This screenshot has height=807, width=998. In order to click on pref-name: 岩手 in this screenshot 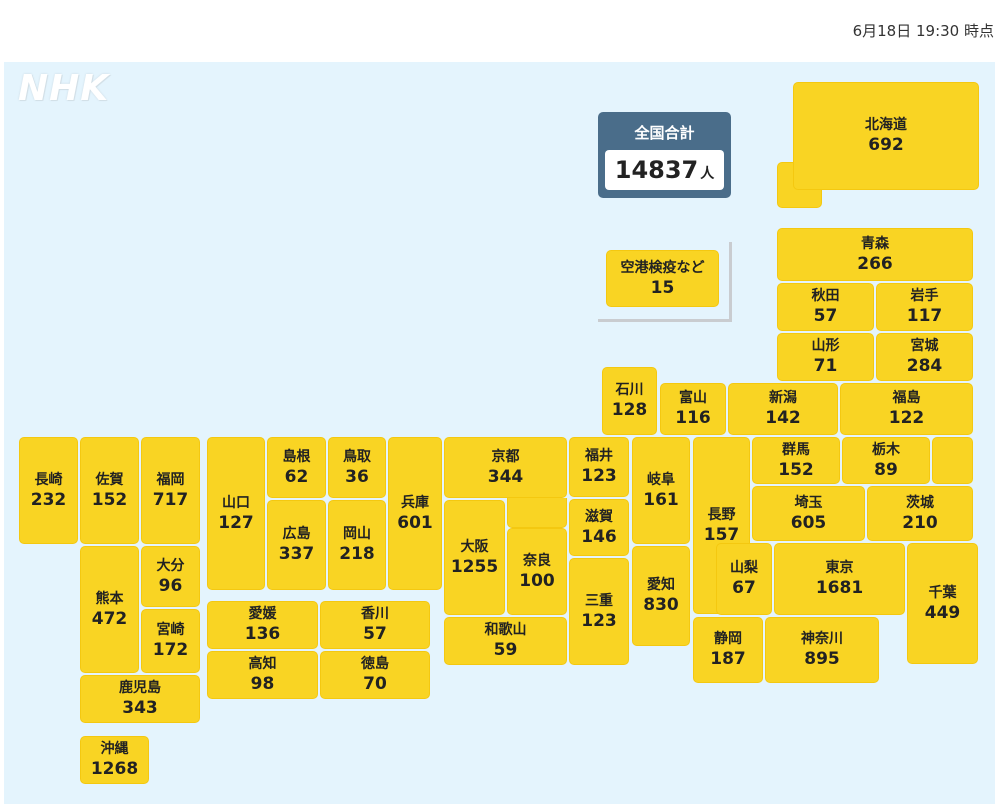, I will do `click(924, 296)`.